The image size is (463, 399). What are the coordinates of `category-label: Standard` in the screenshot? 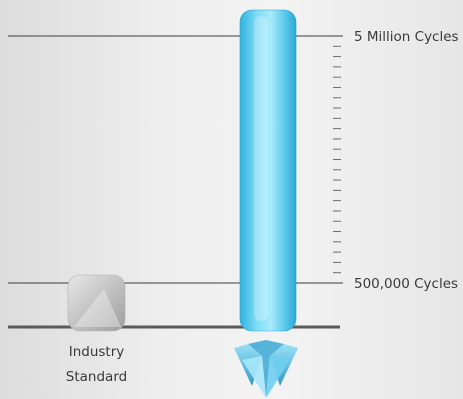 It's located at (96, 377).